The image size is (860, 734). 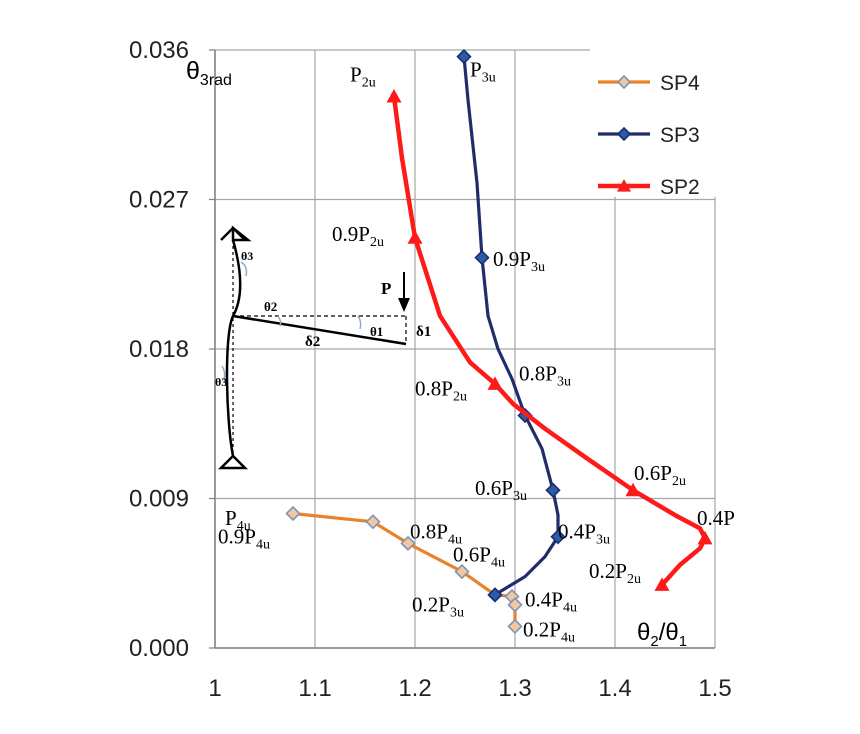 I want to click on annotation-6: 0.6P3u, so click(x=501, y=490).